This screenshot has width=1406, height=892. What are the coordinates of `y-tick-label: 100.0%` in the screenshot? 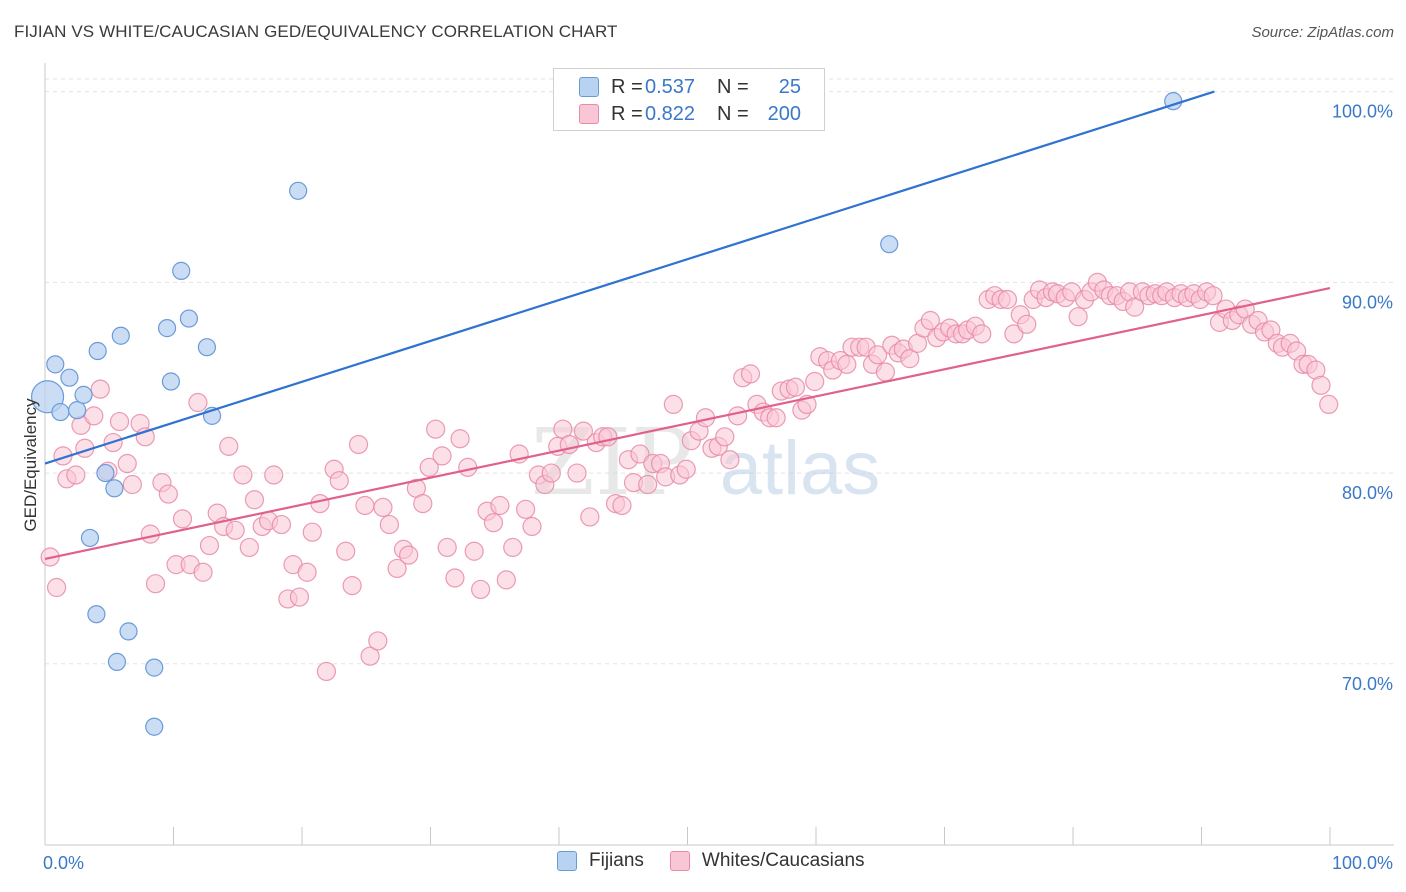 It's located at (1362, 112).